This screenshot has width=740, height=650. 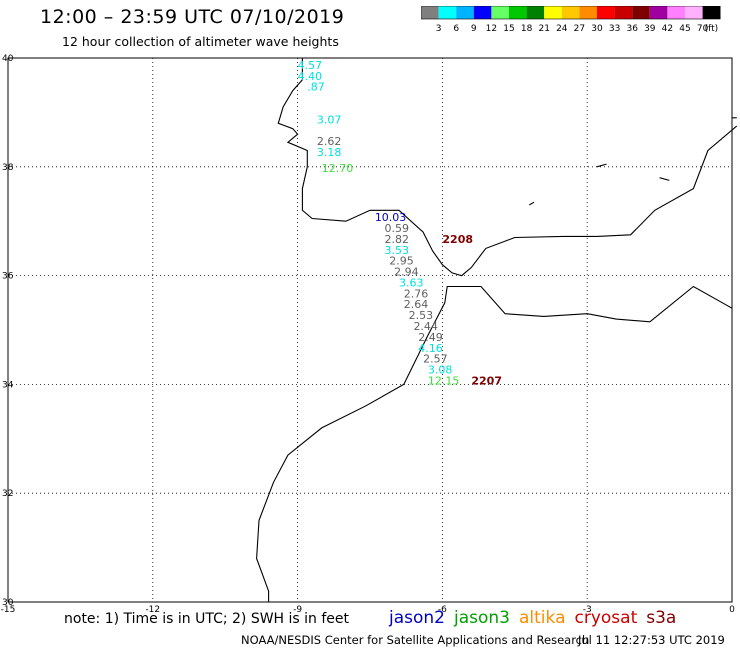 What do you see at coordinates (316, 87) in the screenshot?
I see `wave-height-label: .87` at bounding box center [316, 87].